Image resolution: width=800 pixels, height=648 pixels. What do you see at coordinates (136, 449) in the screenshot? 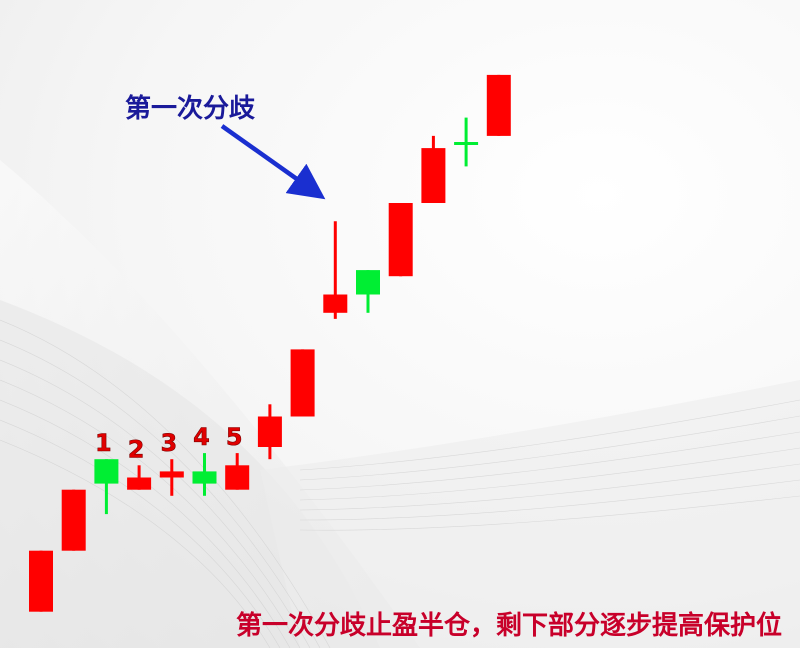
I see `candle-label-2: 2` at bounding box center [136, 449].